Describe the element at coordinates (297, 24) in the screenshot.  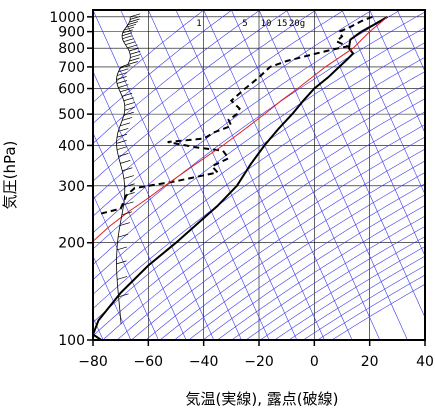
I see `mixing-ratio-label: 20g` at that location.